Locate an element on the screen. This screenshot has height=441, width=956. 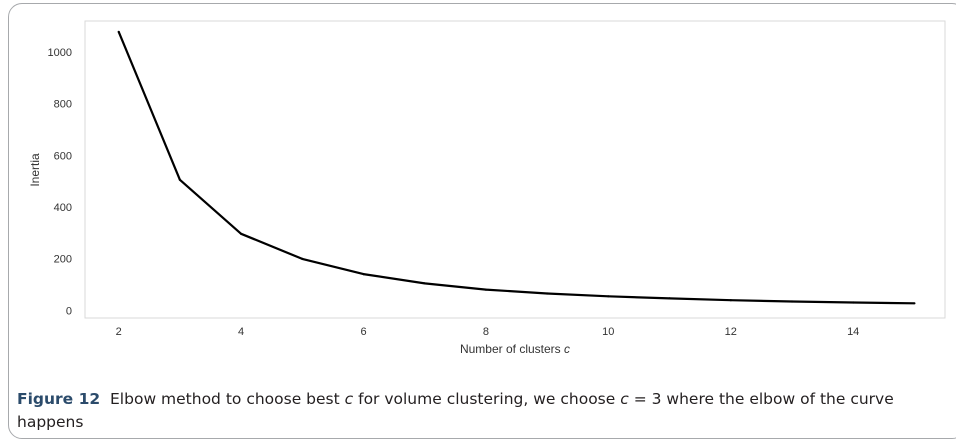
caption-text-2: for volume clustering, we choose is located at coordinates (487, 399).